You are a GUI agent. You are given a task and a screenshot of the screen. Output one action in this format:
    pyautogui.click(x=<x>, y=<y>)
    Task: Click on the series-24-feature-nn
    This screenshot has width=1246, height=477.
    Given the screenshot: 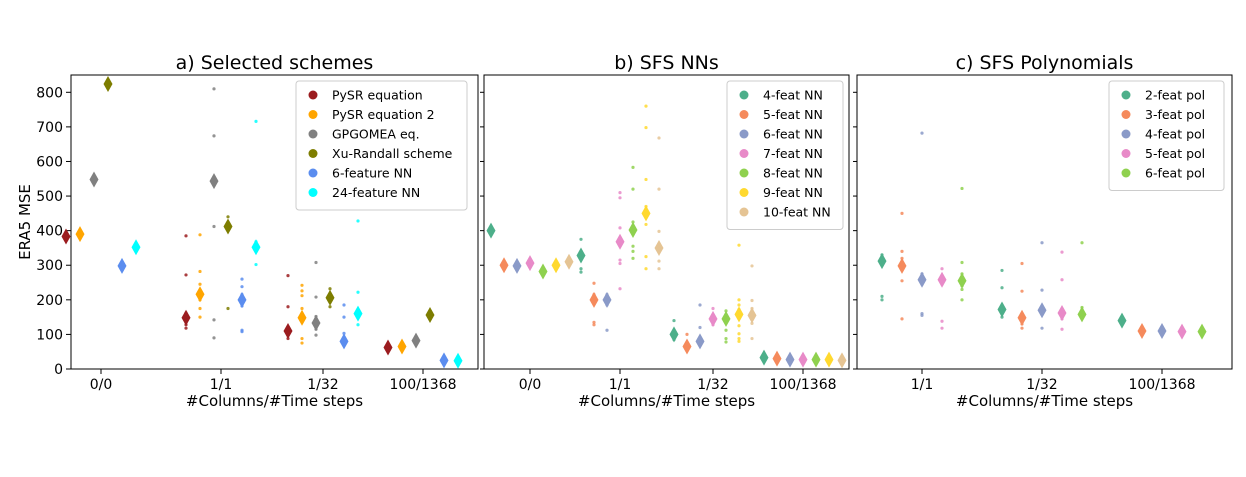 What is the action you would take?
    pyautogui.click(x=297, y=244)
    